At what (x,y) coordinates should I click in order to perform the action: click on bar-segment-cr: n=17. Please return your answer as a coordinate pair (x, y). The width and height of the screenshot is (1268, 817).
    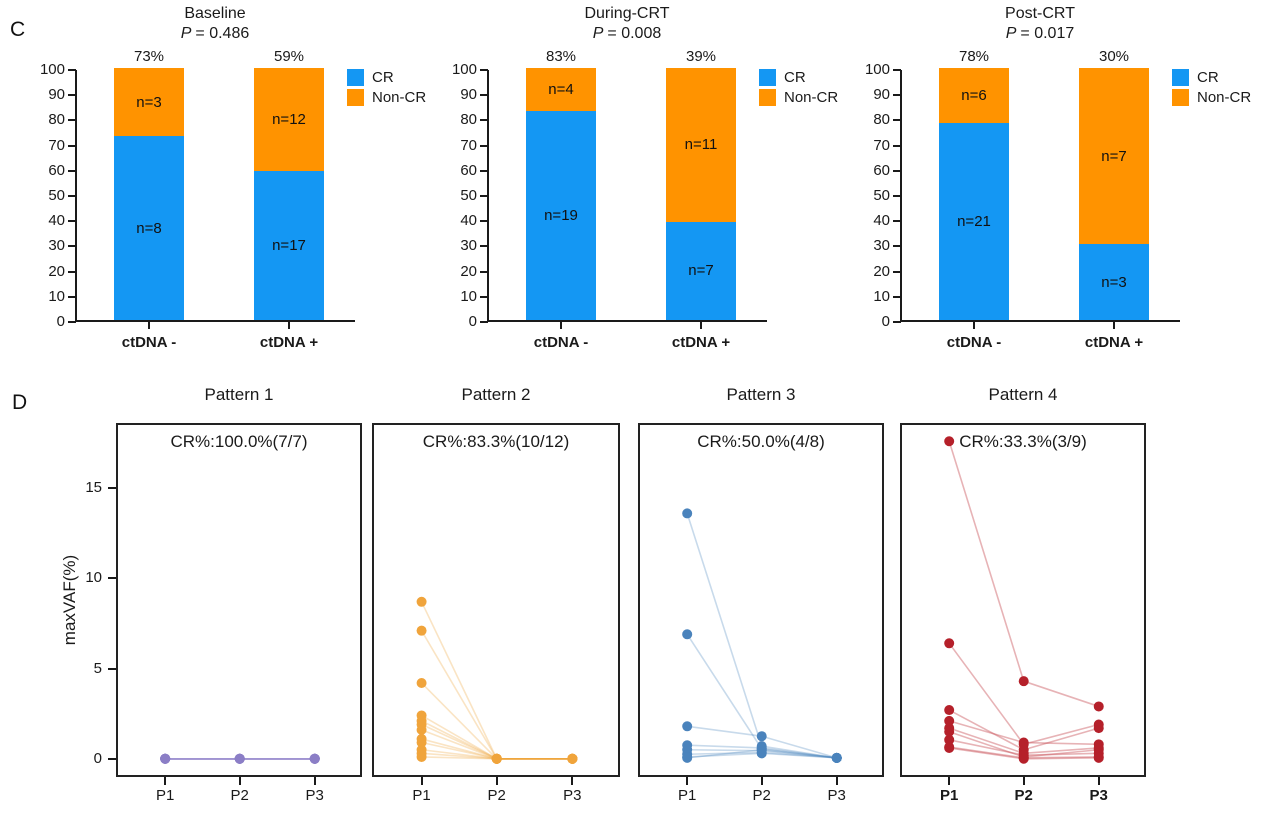
    Looking at the image, I should click on (289, 245).